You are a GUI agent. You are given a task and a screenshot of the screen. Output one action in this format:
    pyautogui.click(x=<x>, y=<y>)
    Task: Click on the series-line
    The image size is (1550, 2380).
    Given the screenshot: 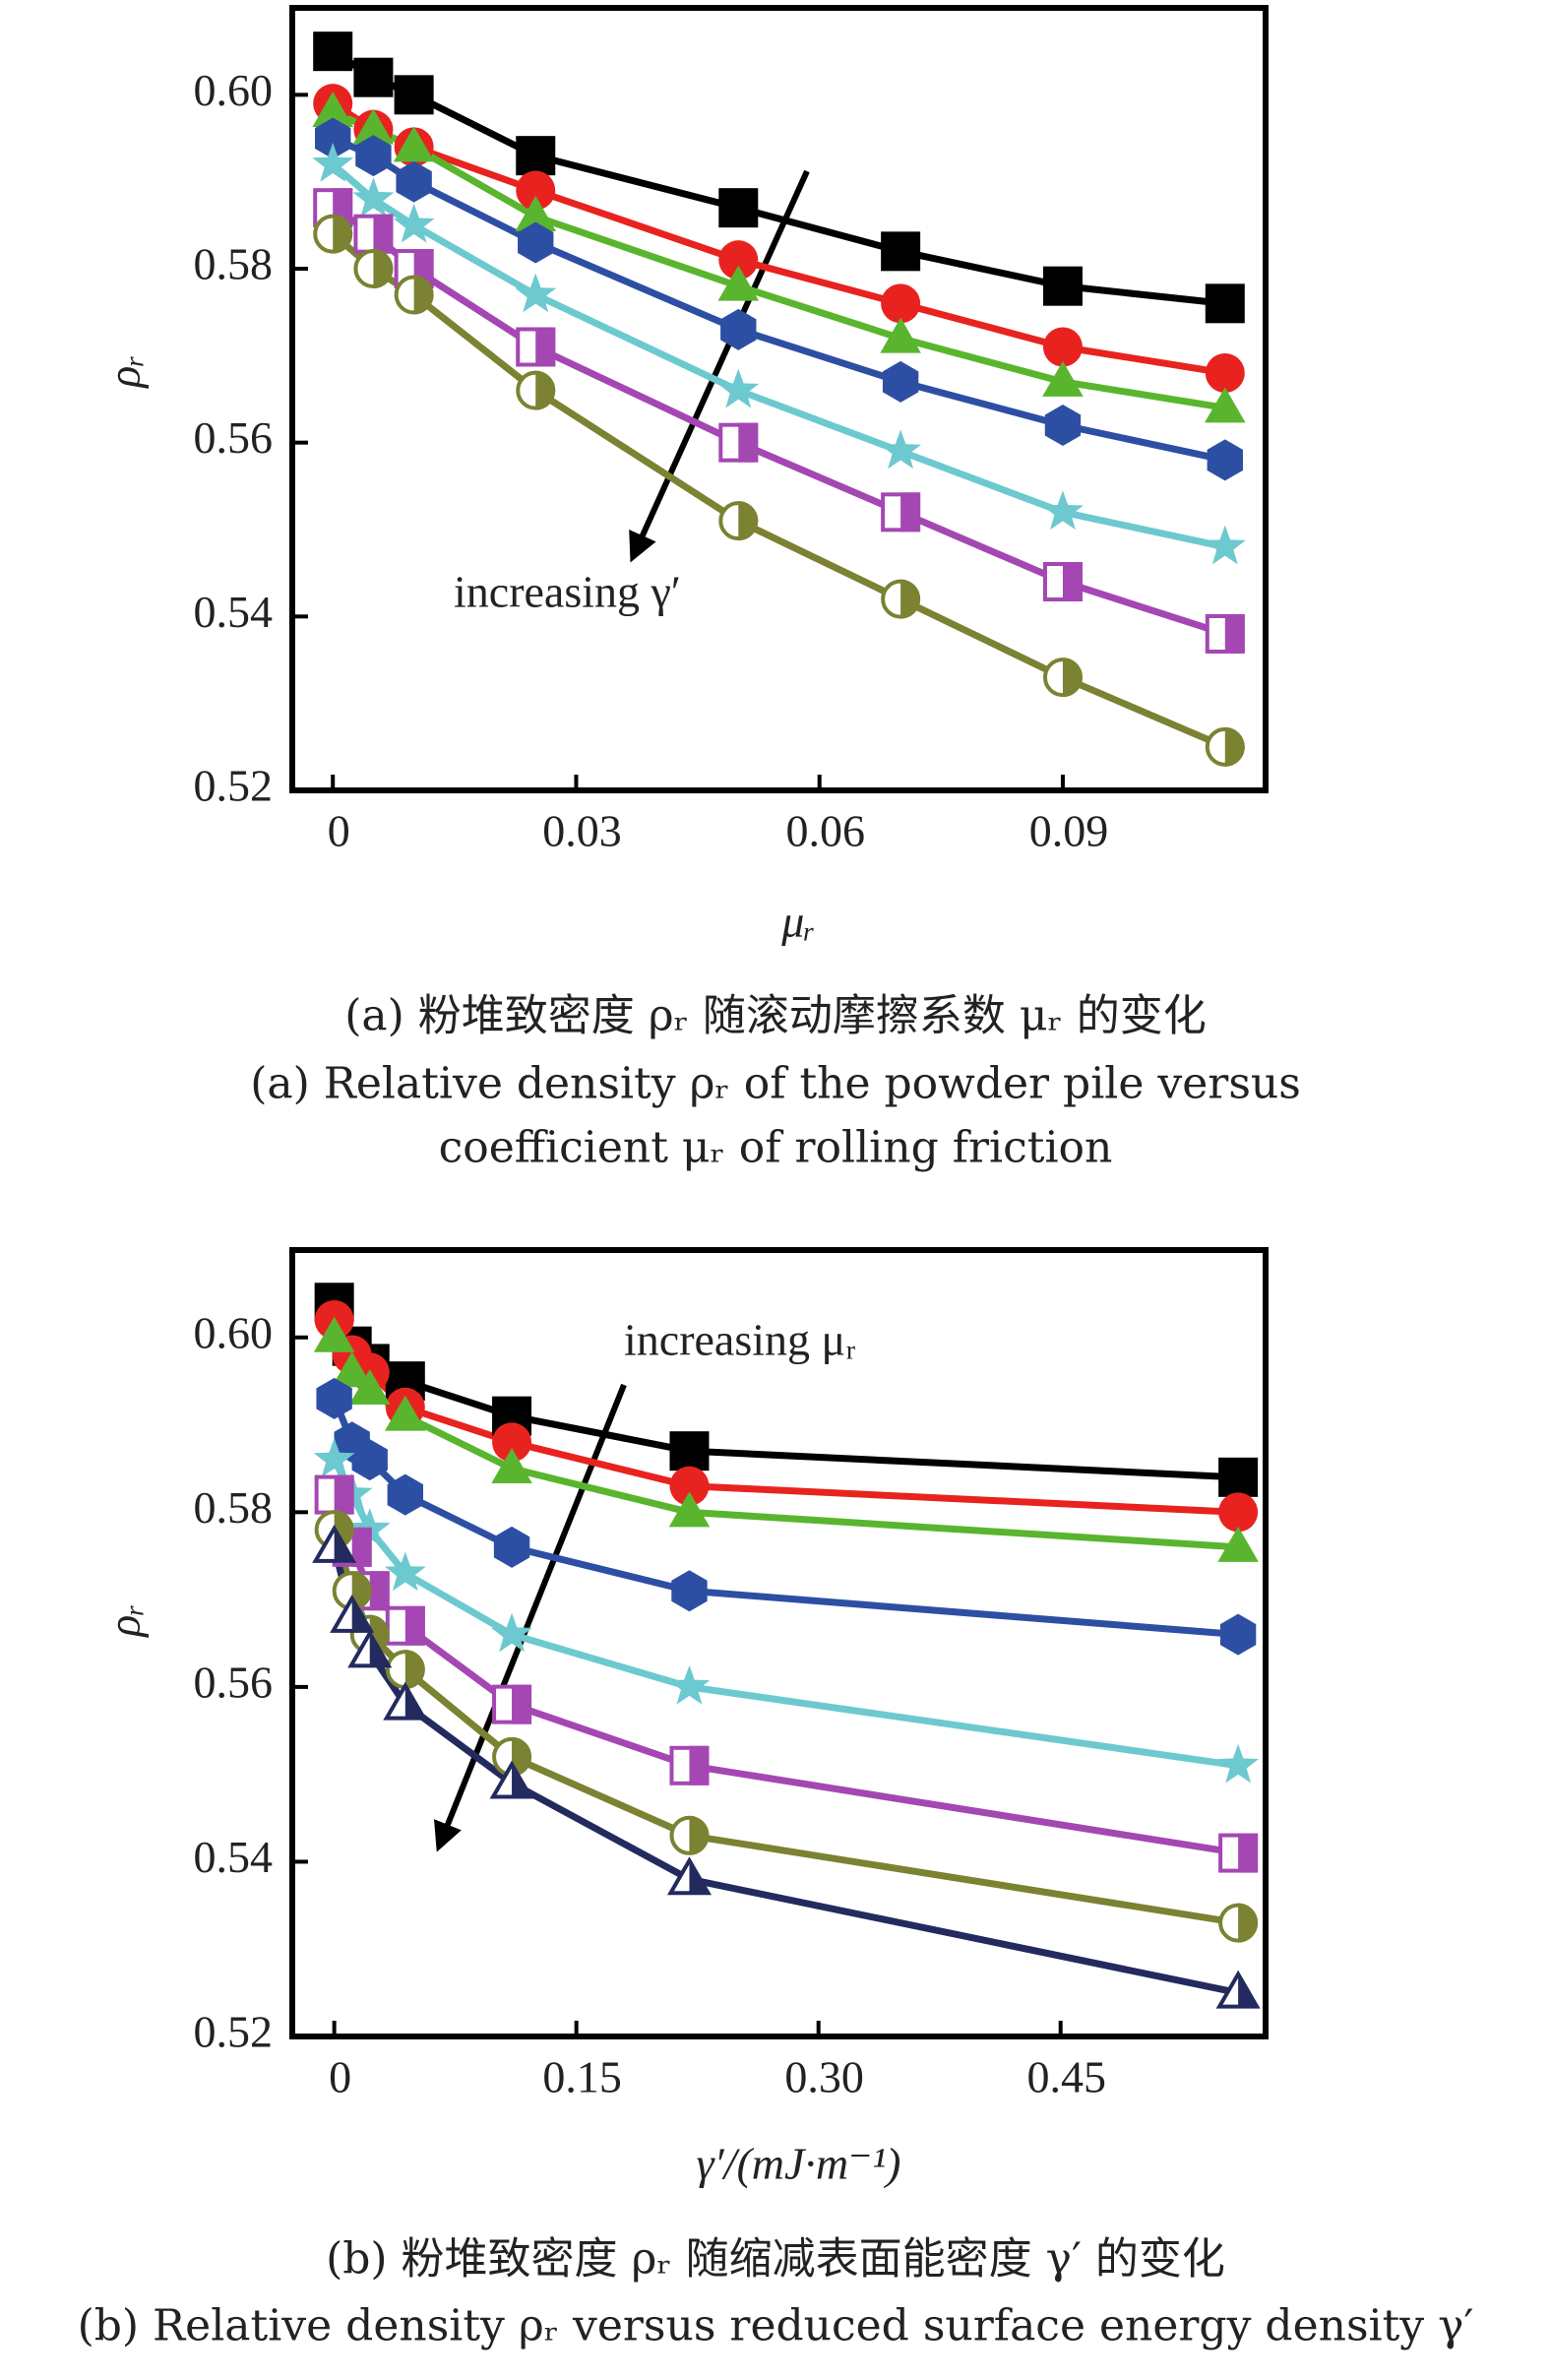 What is the action you would take?
    pyautogui.click(x=785, y=1728)
    